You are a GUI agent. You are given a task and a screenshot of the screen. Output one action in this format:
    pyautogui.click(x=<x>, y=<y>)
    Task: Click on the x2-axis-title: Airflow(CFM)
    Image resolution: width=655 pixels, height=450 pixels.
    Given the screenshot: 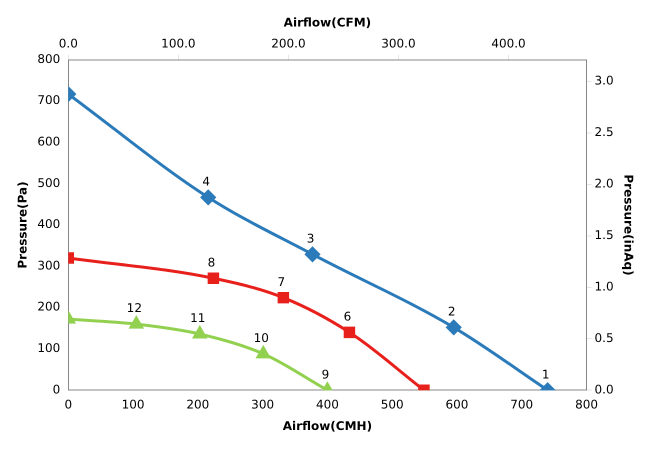 What is the action you would take?
    pyautogui.click(x=328, y=22)
    